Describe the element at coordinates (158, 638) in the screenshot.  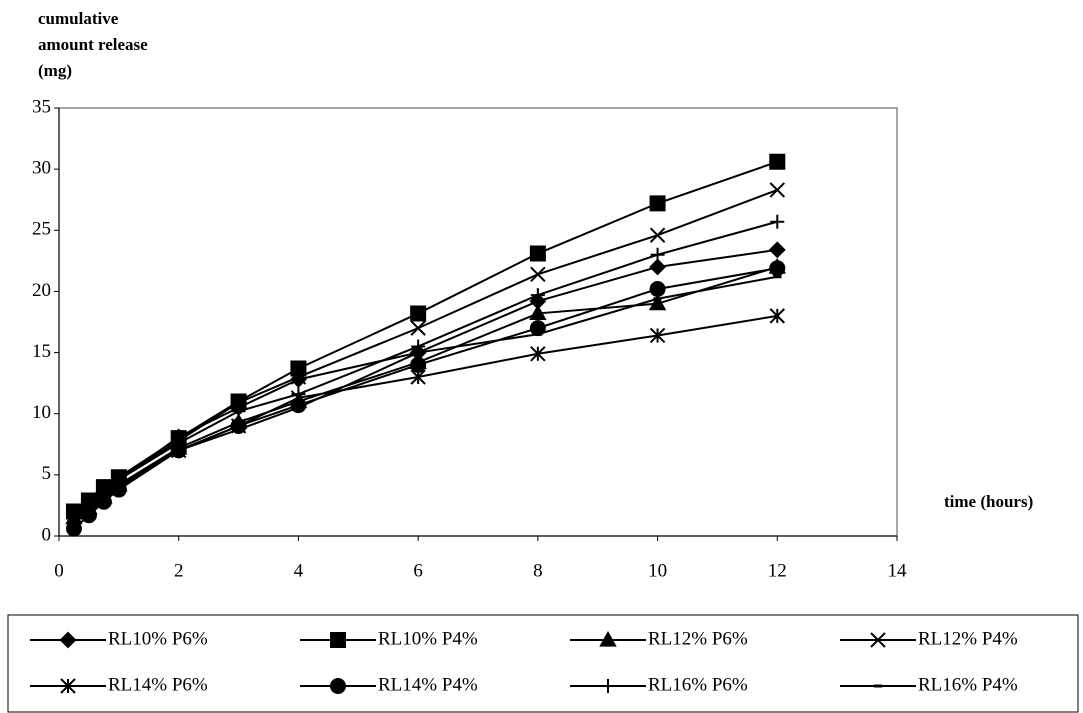
I see `legend-label: RL10% P6%` at that location.